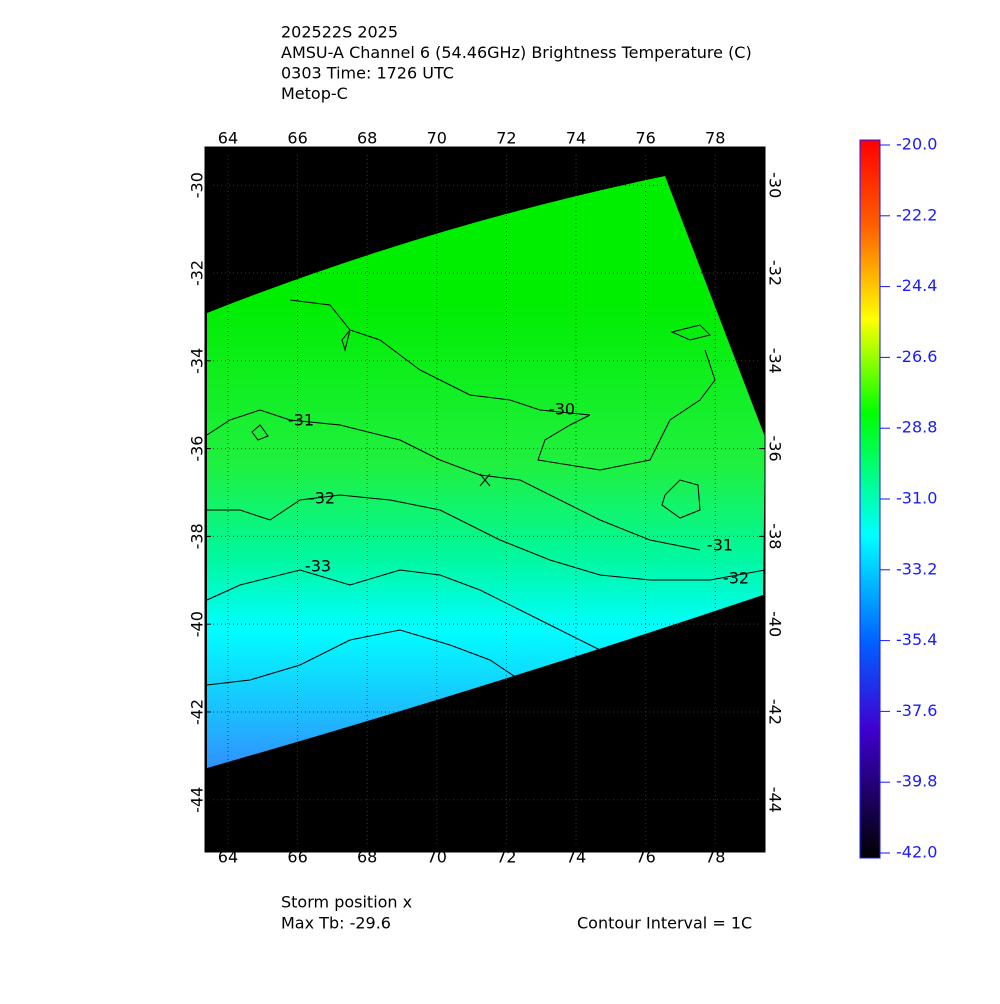  I want to click on colorbar, so click(870, 499).